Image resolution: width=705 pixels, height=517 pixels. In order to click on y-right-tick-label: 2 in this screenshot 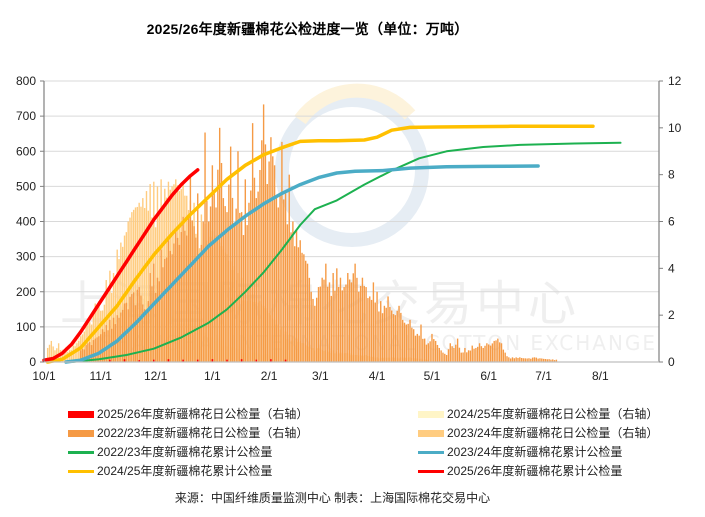, I will do `click(671, 315)`.